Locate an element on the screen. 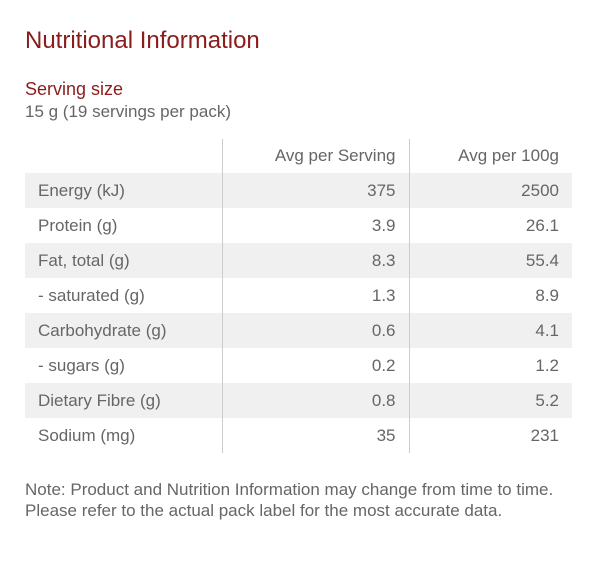  table-row: Sodium (mg) 35 231 is located at coordinates (298, 435).